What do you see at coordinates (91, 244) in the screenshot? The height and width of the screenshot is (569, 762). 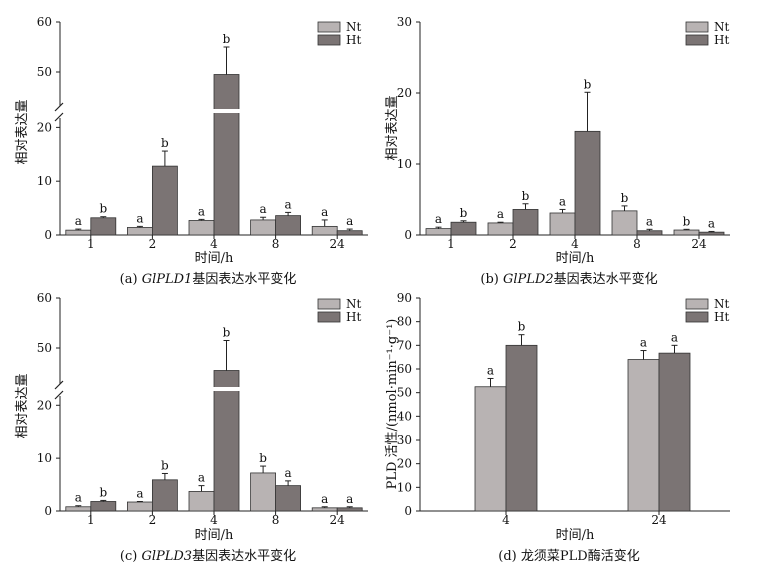 I see `x-tick-label: 1` at bounding box center [91, 244].